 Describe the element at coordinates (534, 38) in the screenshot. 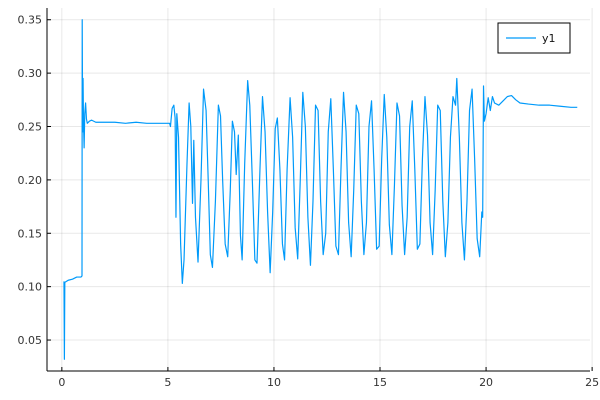

I see `legend: y1` at that location.